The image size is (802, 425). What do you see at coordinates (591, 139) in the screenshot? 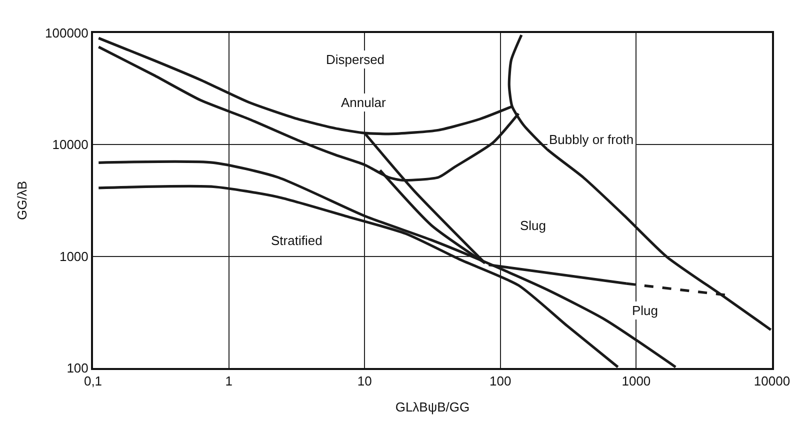
I see `annotation: Bubbly or froth` at bounding box center [591, 139].